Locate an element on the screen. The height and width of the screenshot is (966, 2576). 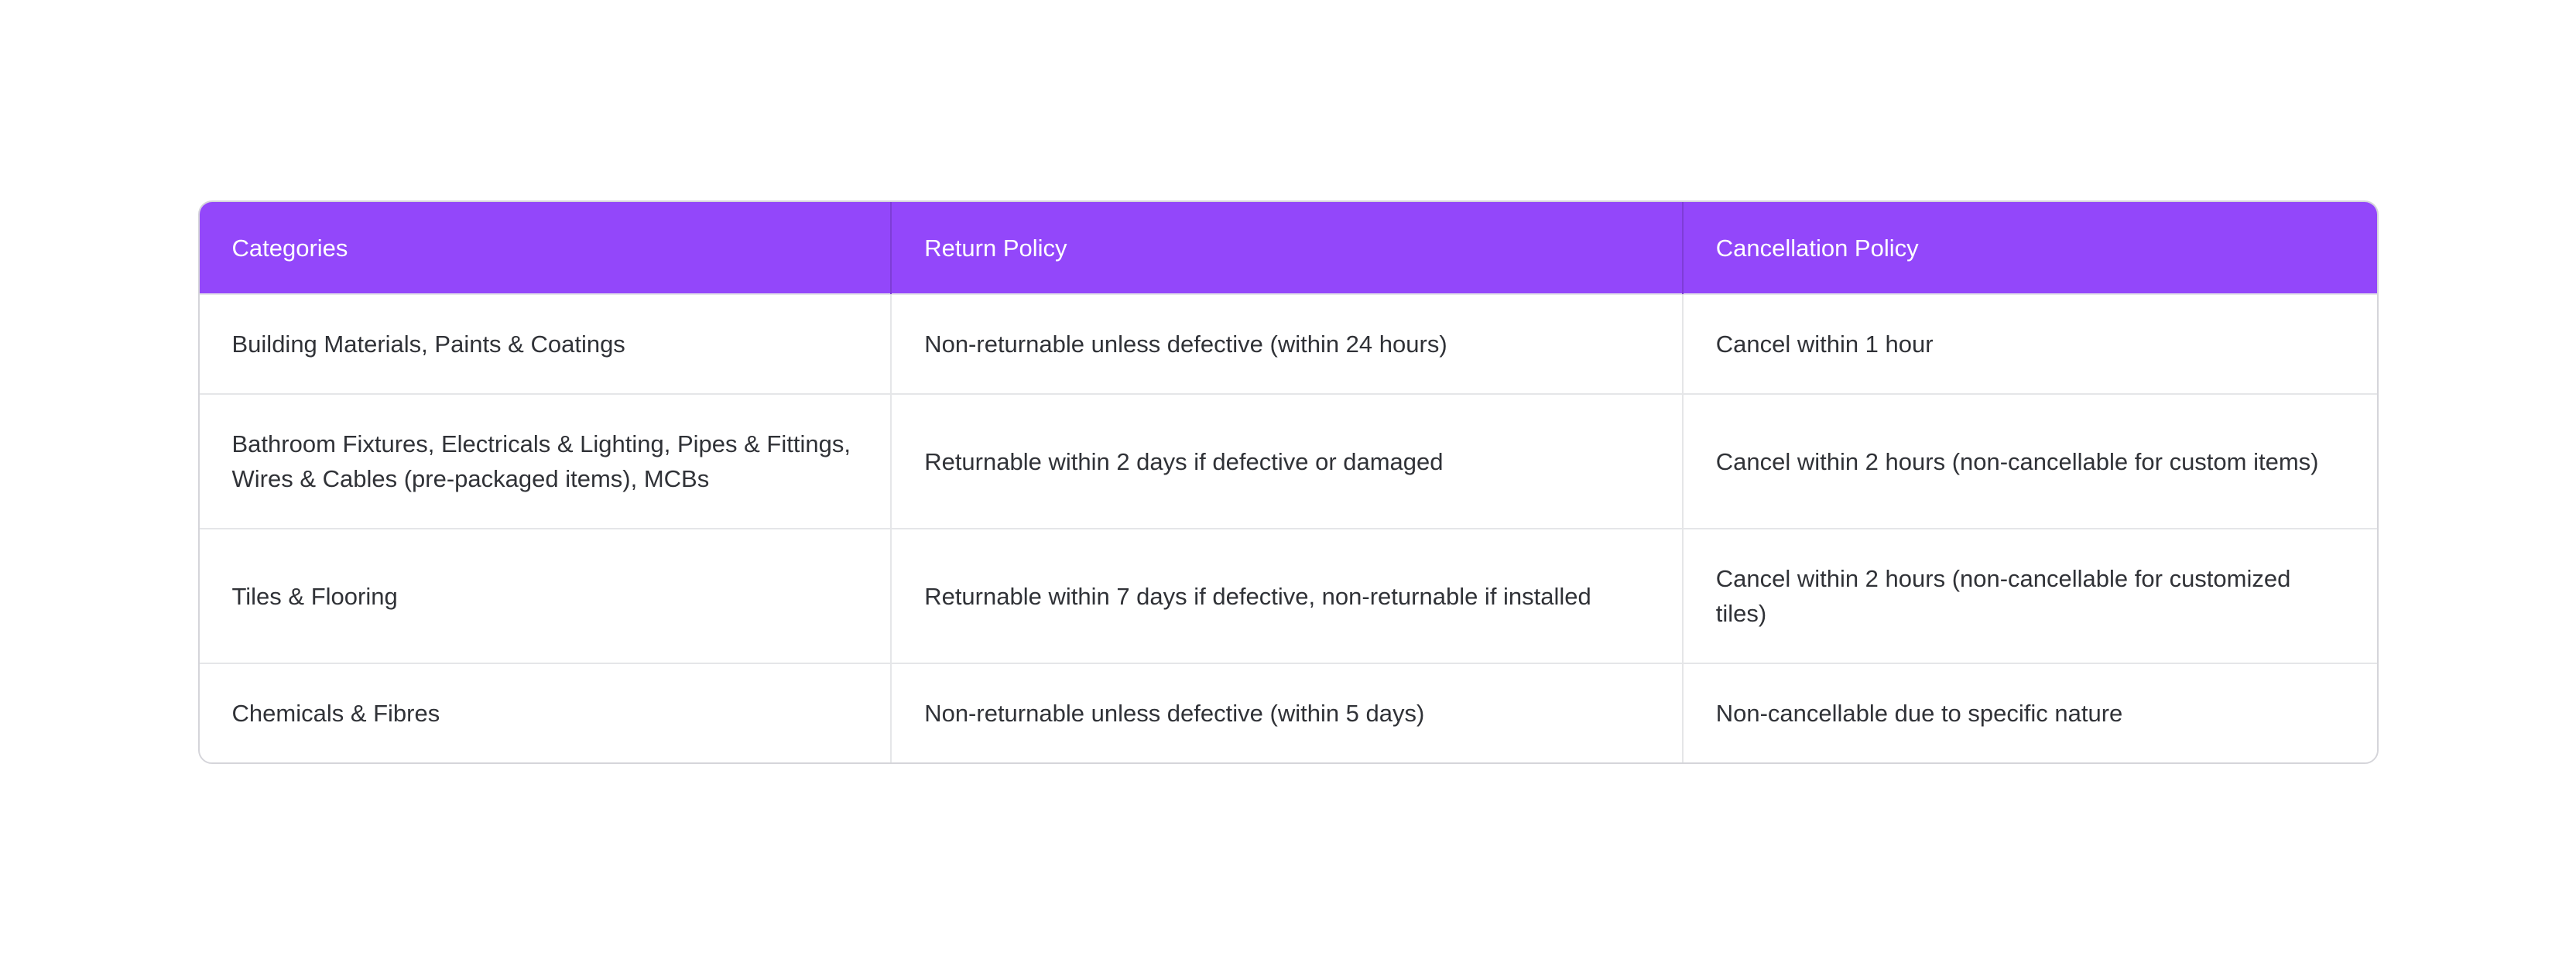
column-header-return-policy: Return Policy is located at coordinates (1287, 248).